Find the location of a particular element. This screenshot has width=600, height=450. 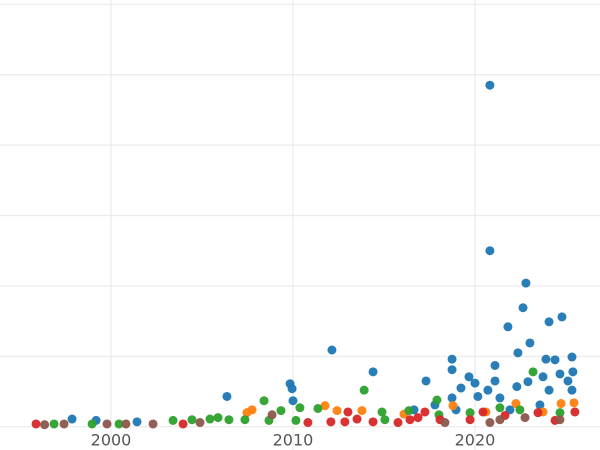

x-tick-label: 2000 is located at coordinates (111, 440).